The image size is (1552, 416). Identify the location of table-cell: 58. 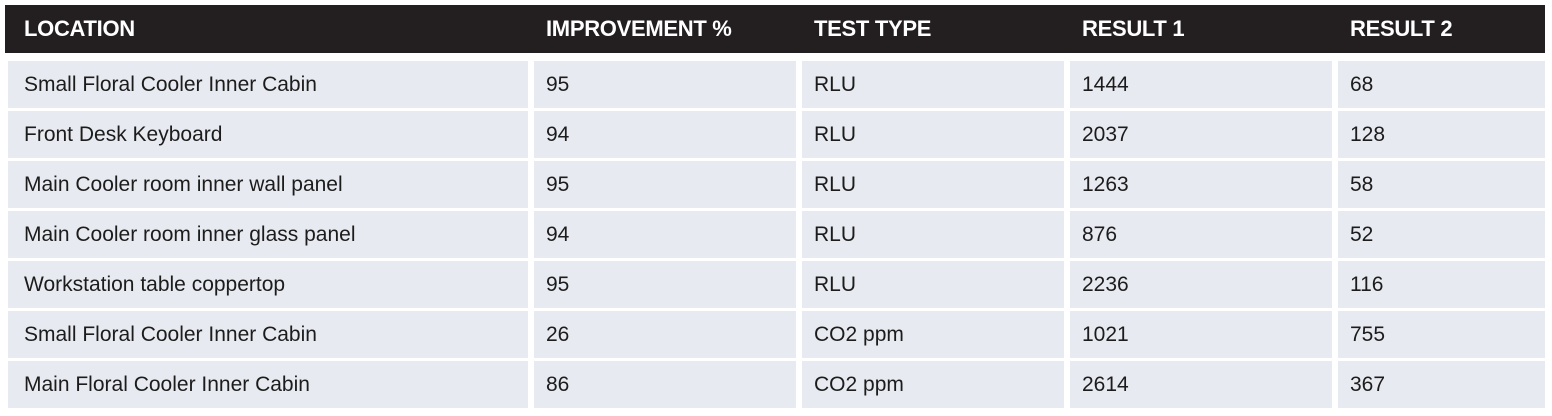
(1441, 184).